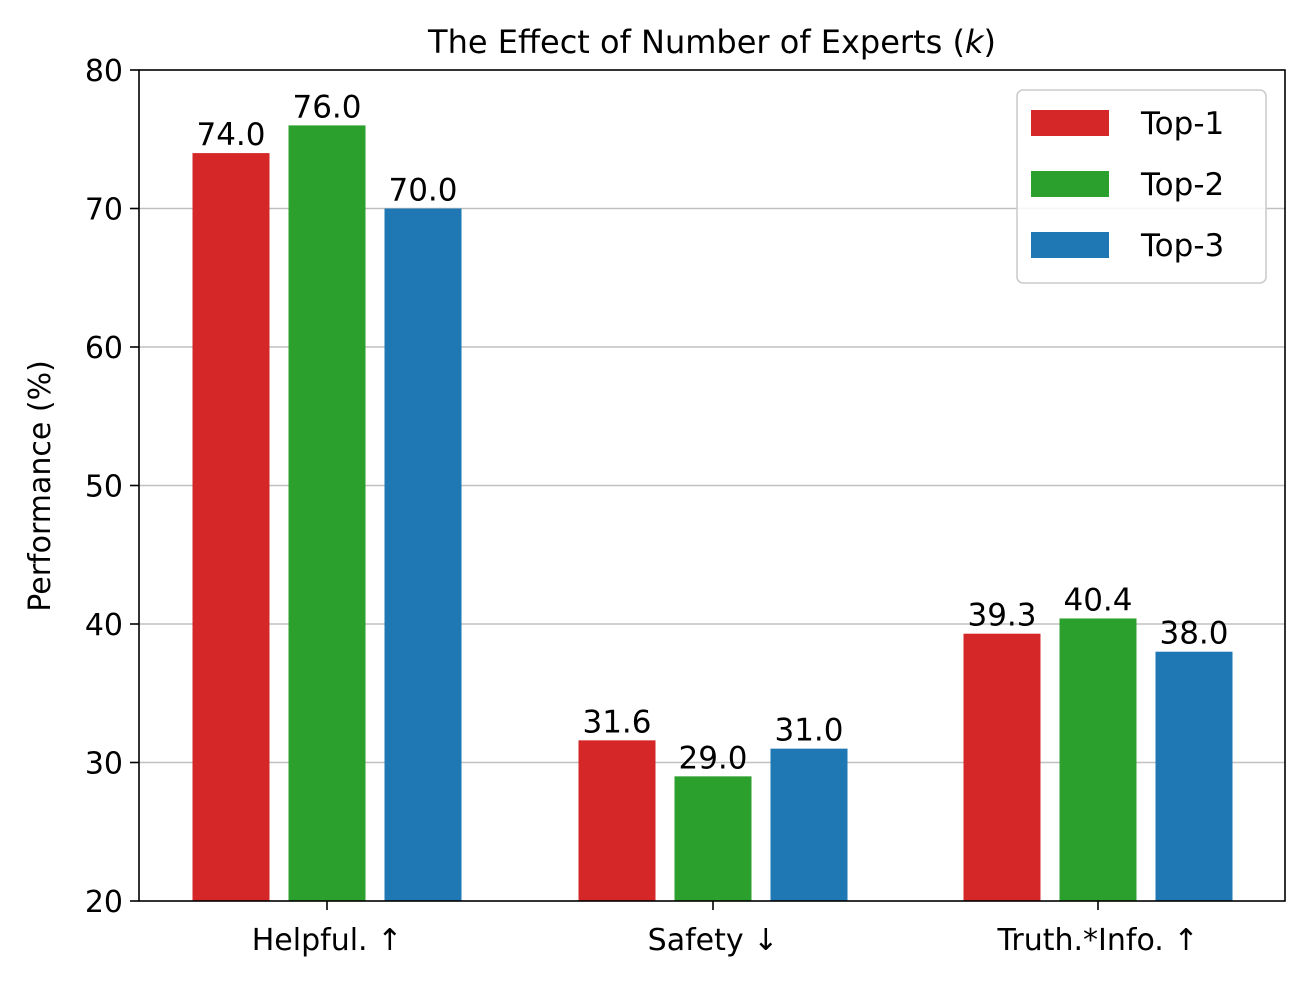 The width and height of the screenshot is (1305, 983). I want to click on y-tick-label: 50, so click(104, 487).